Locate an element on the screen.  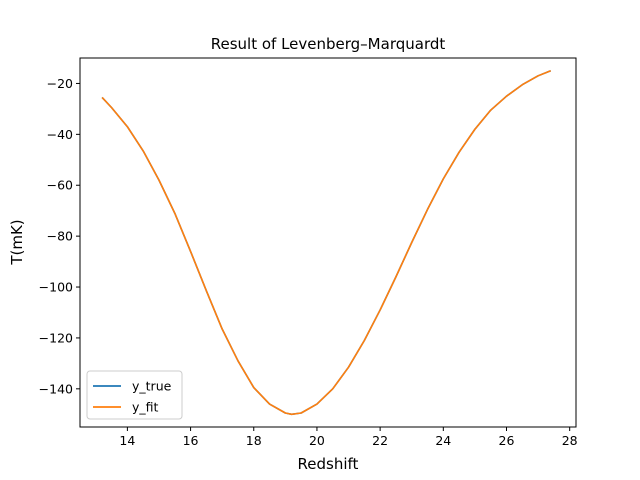
y-tick-label: −60 is located at coordinates (60, 185).